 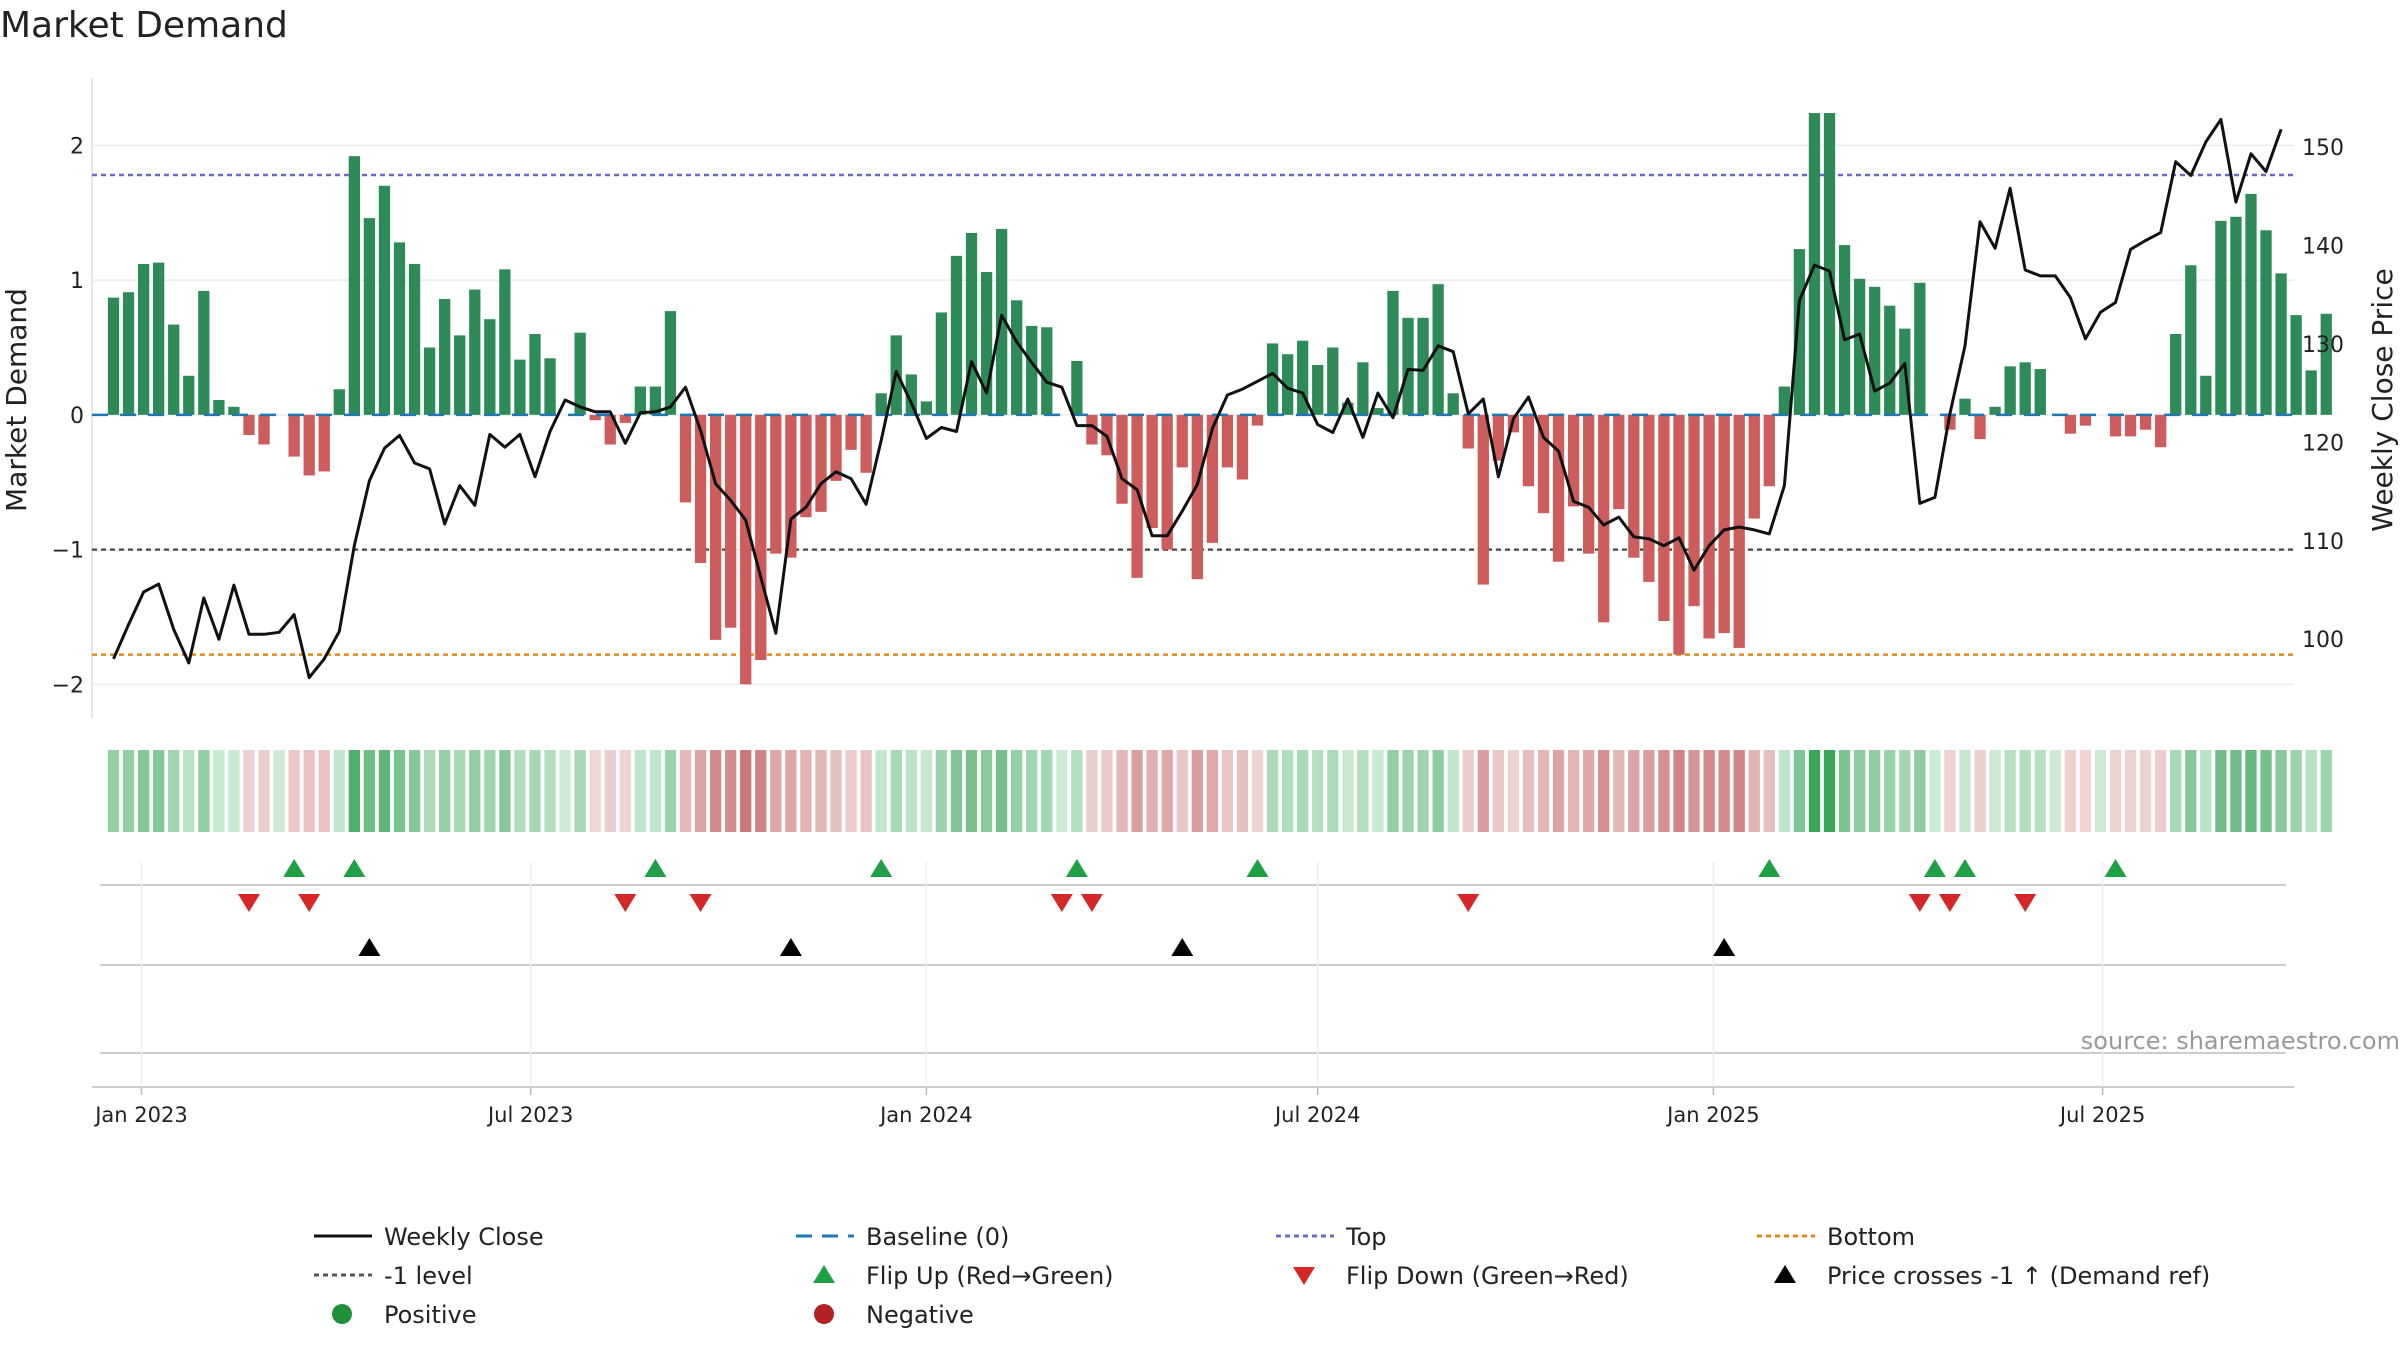 I want to click on y2-tick-label: 110, so click(x=2323, y=542).